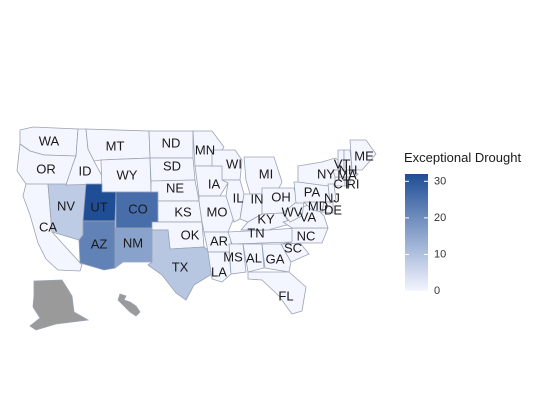  What do you see at coordinates (219, 272) in the screenshot?
I see `state-label-la: LA` at bounding box center [219, 272].